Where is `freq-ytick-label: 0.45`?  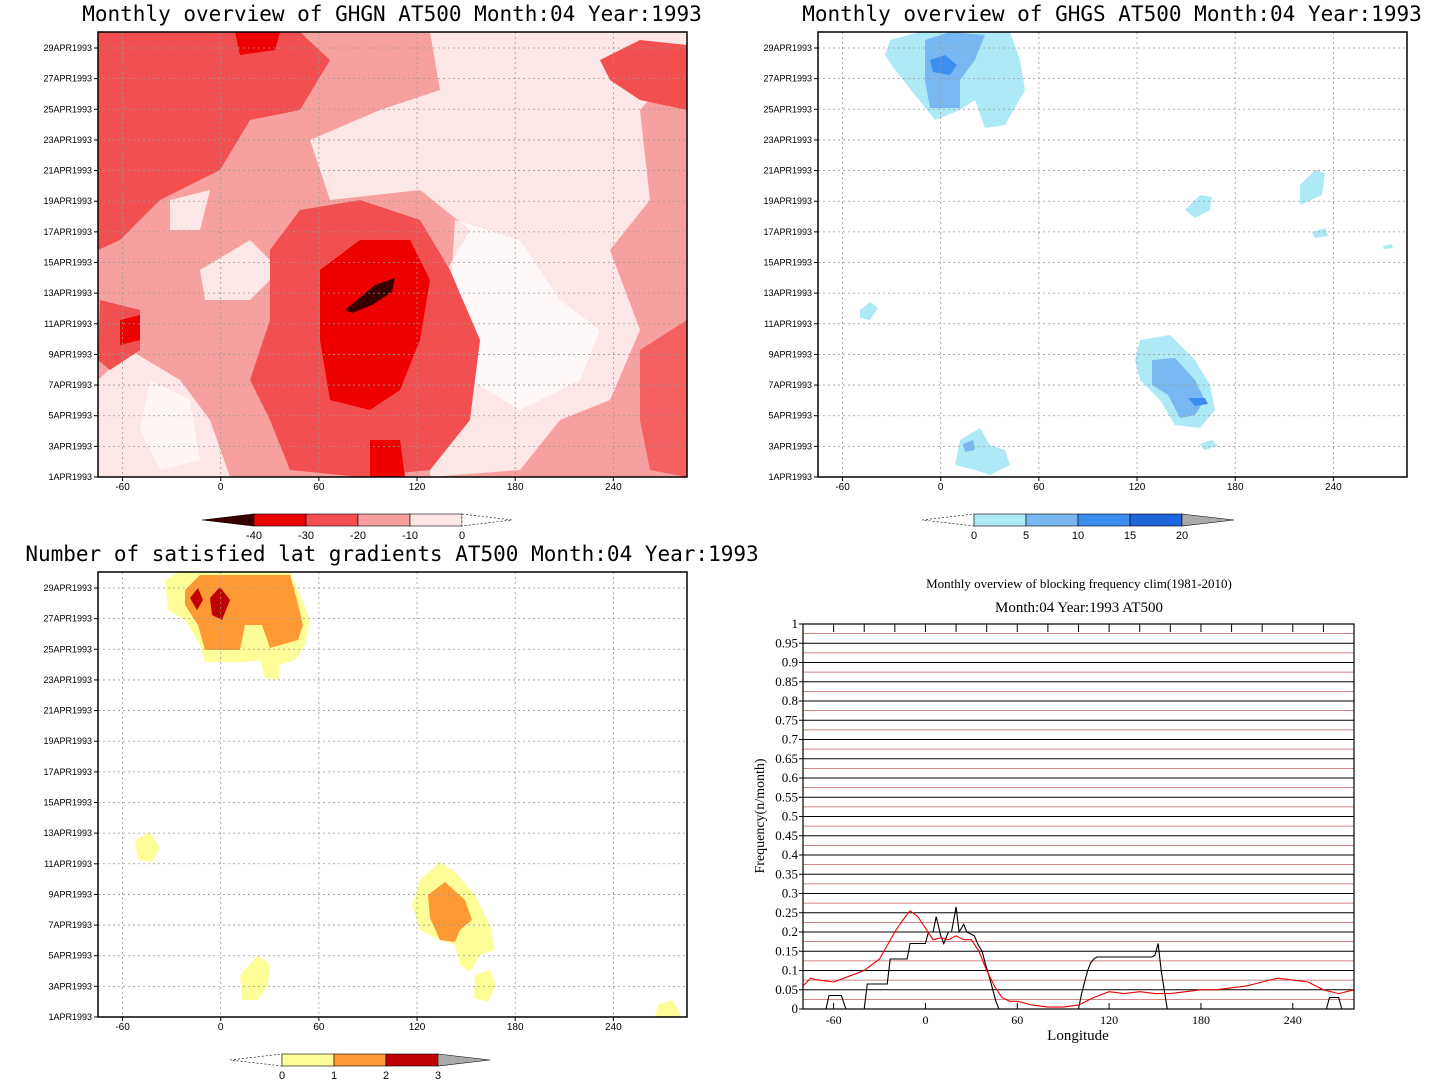 freq-ytick-label: 0.45 is located at coordinates (786, 835).